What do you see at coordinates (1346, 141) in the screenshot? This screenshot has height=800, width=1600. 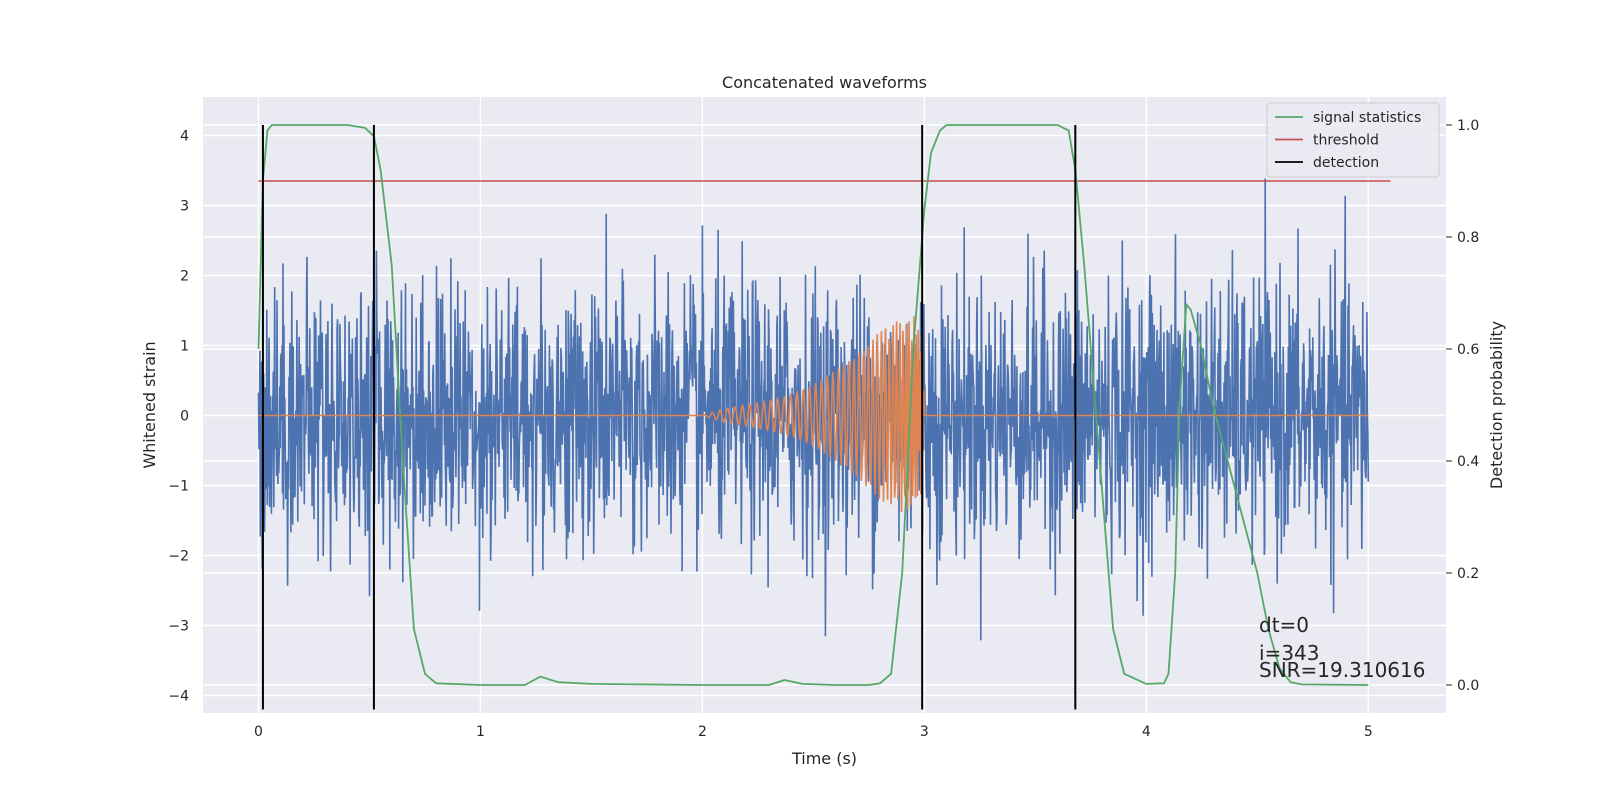 I see `legend-label: threshold` at bounding box center [1346, 141].